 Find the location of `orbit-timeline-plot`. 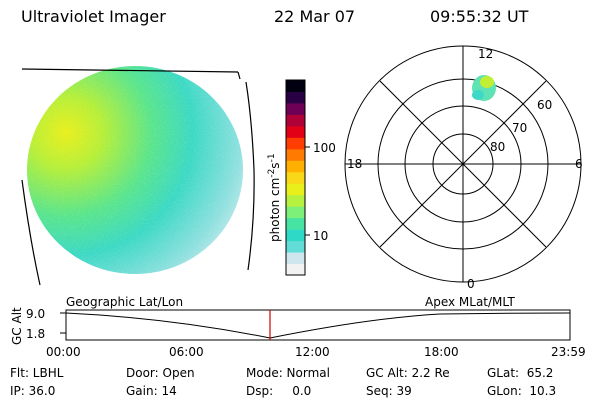

orbit-timeline-plot is located at coordinates (315, 325).